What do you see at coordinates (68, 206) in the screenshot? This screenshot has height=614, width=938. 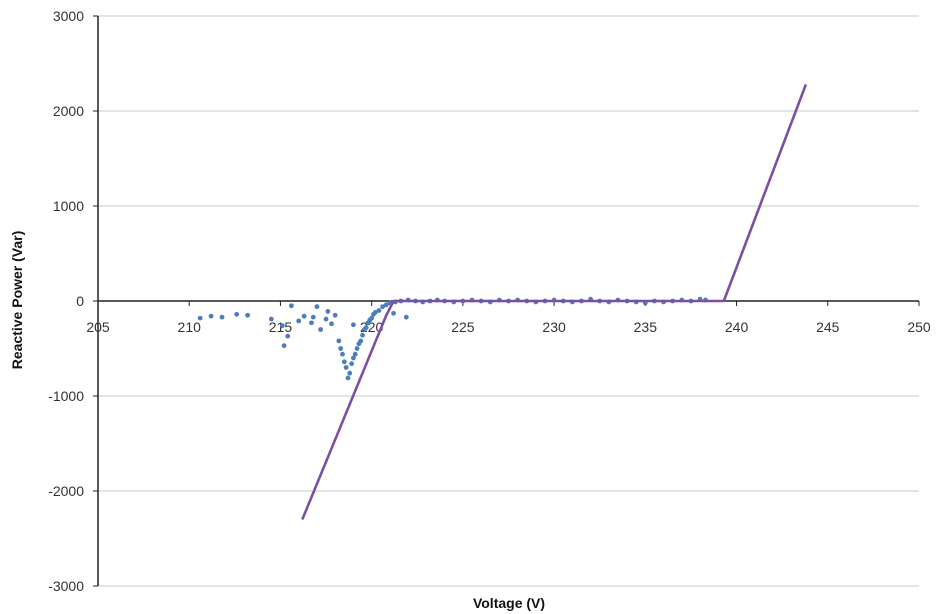 I see `y-tick-label-4: 1000` at bounding box center [68, 206].